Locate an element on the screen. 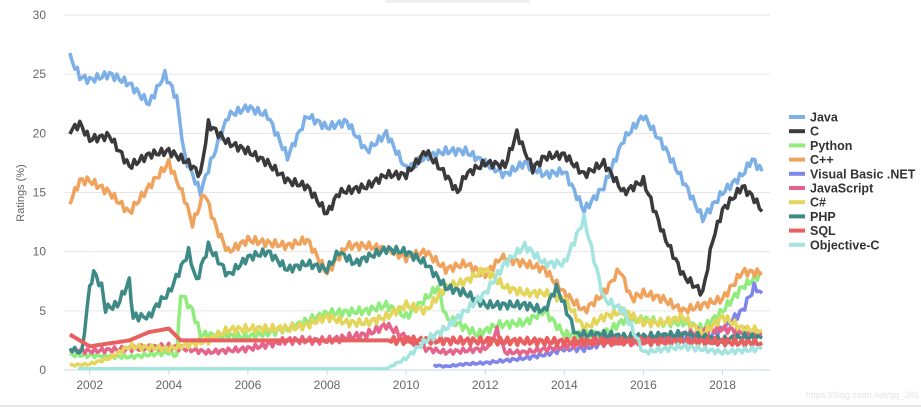  legend-item: Python is located at coordinates (820, 146).